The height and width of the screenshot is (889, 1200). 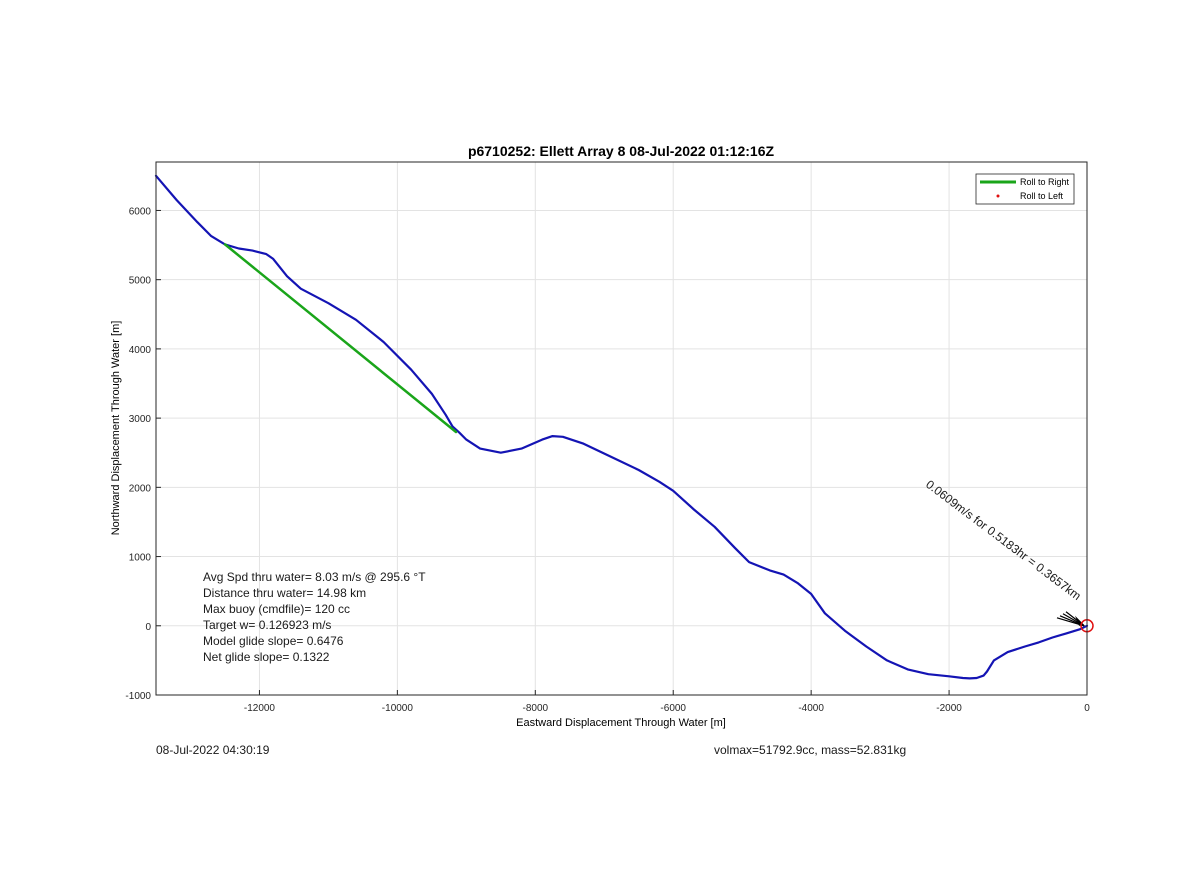 I want to click on info-line: Max buoy (cmdfile)= 120 cc, so click(x=277, y=609).